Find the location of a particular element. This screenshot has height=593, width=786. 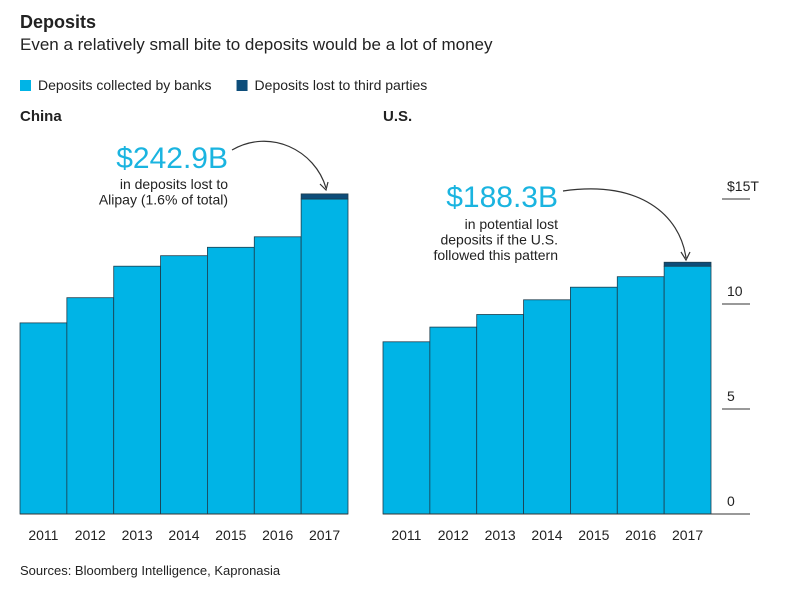

panel-title: U.S. is located at coordinates (397, 116).